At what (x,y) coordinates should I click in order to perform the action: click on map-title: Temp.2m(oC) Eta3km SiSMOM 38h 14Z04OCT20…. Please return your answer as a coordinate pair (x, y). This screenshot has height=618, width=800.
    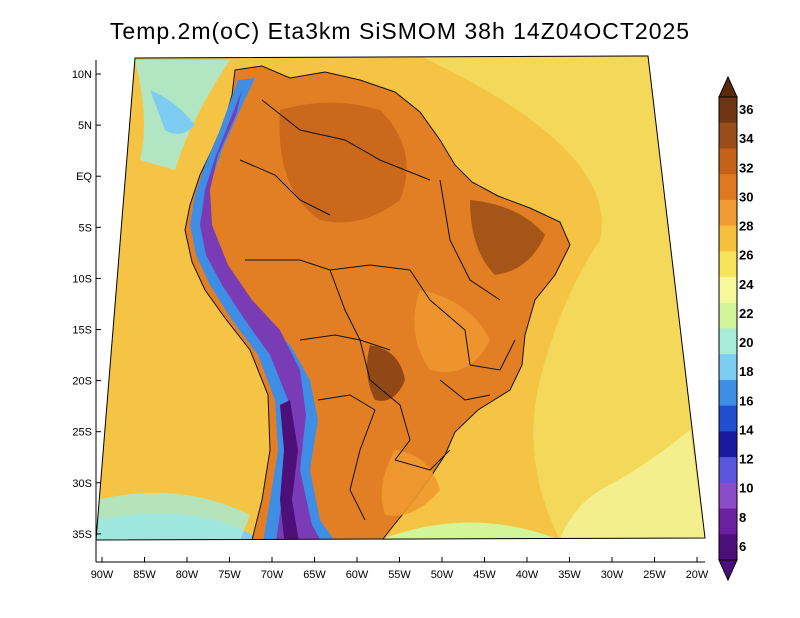
    Looking at the image, I should click on (400, 31).